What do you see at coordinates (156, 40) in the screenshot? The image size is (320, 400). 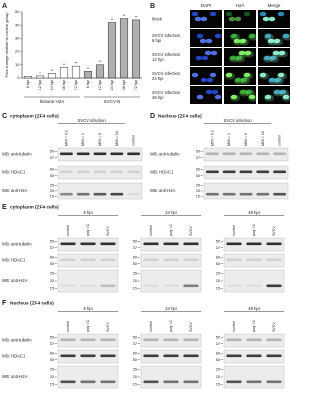 I see `row-label: 6 hpi` at bounding box center [156, 40].